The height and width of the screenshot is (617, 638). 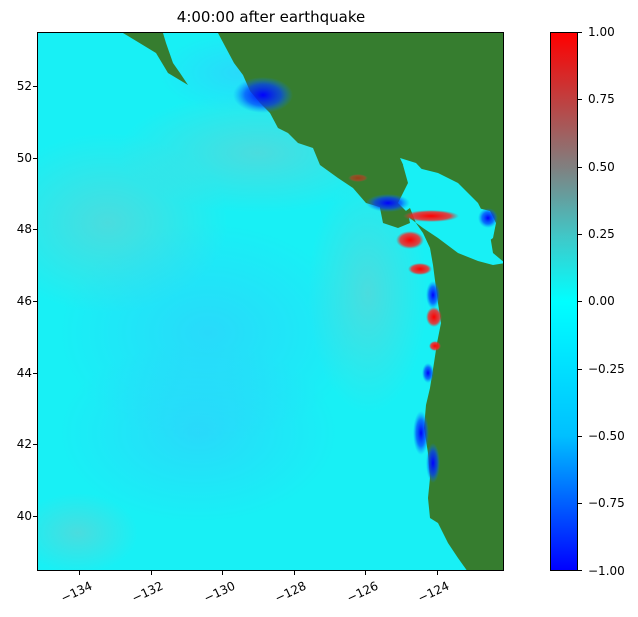 I want to click on y-tick-label: 46, so click(x=24, y=301).